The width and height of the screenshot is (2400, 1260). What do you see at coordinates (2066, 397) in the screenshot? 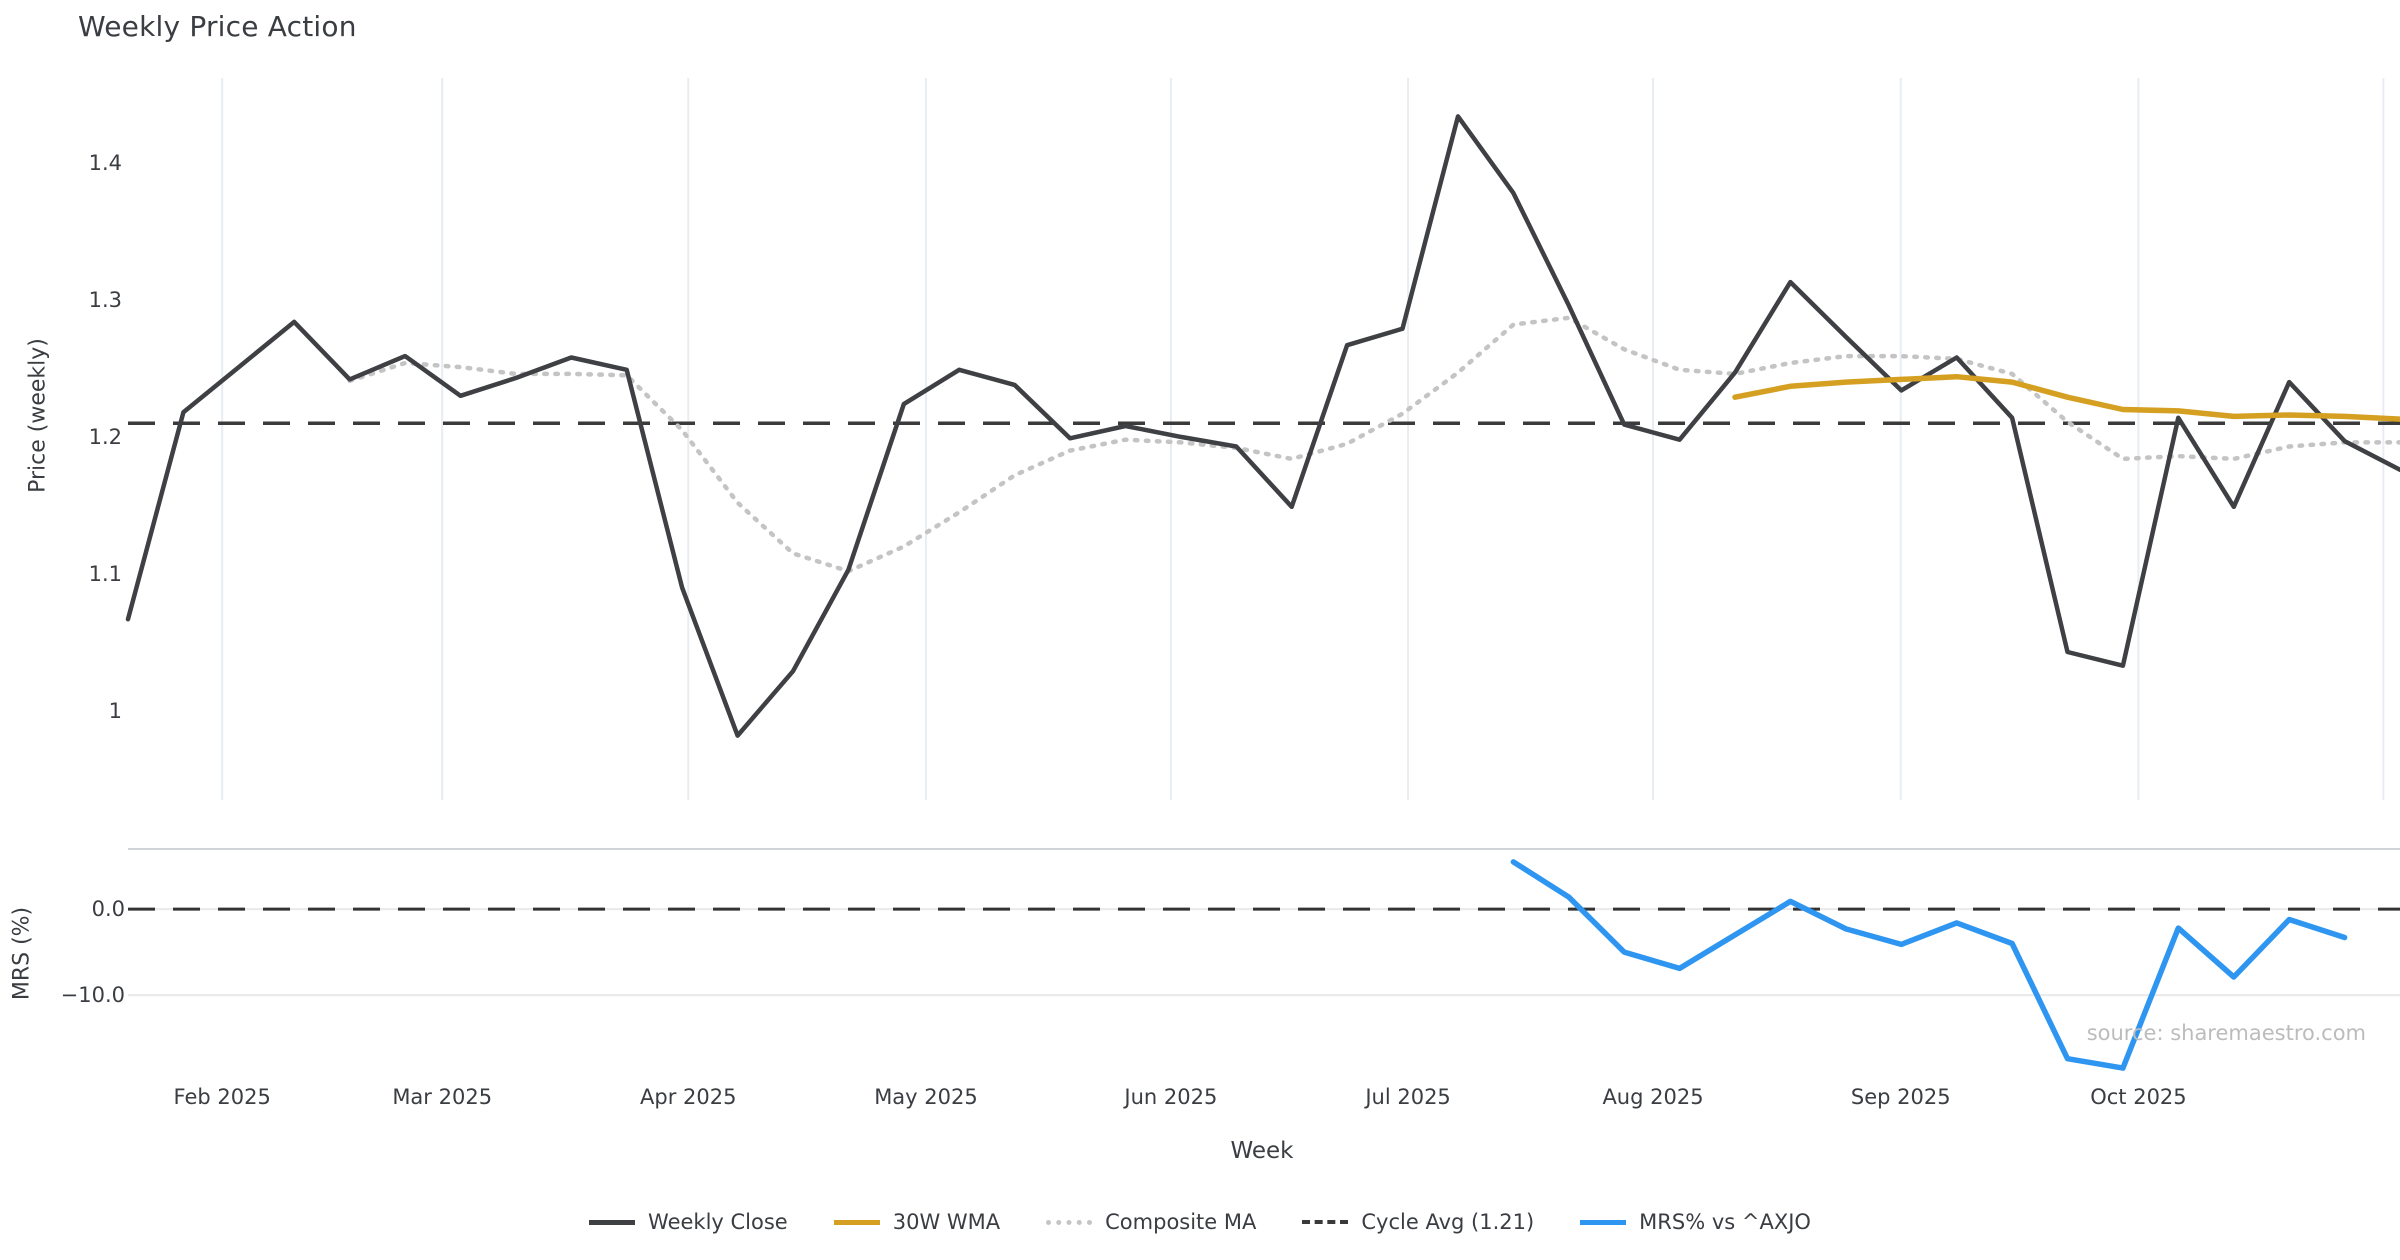
I see `wma-30w-line` at bounding box center [2066, 397].